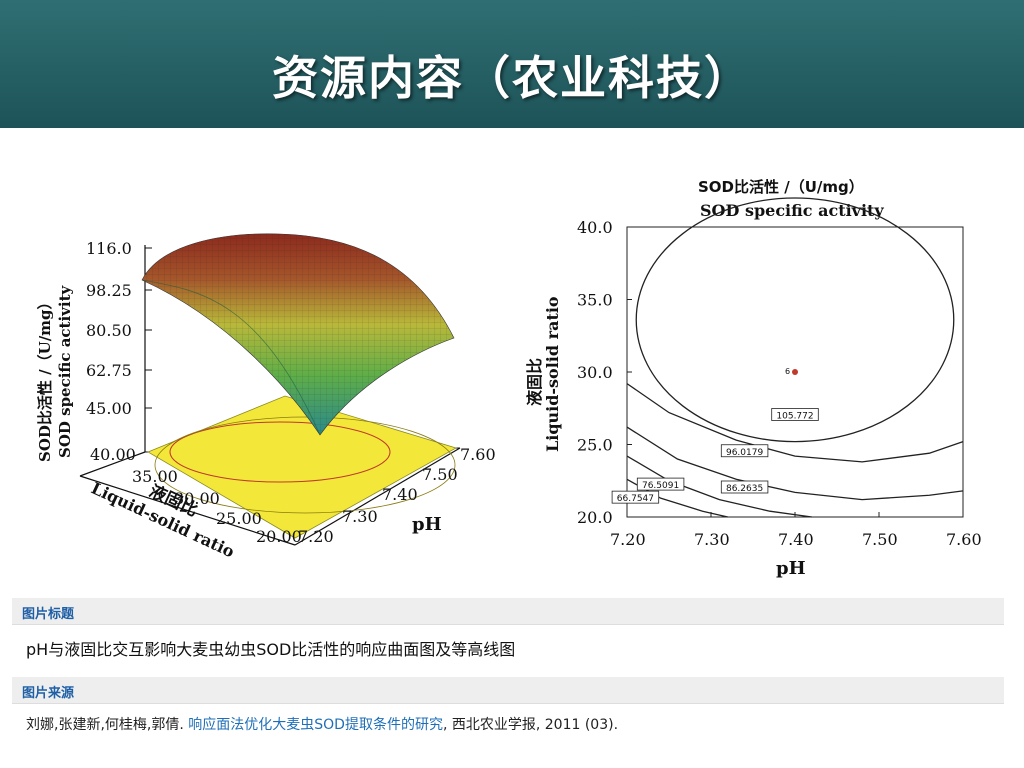  I want to click on z-axis-label-en: SOD specific activity, so click(65, 371).